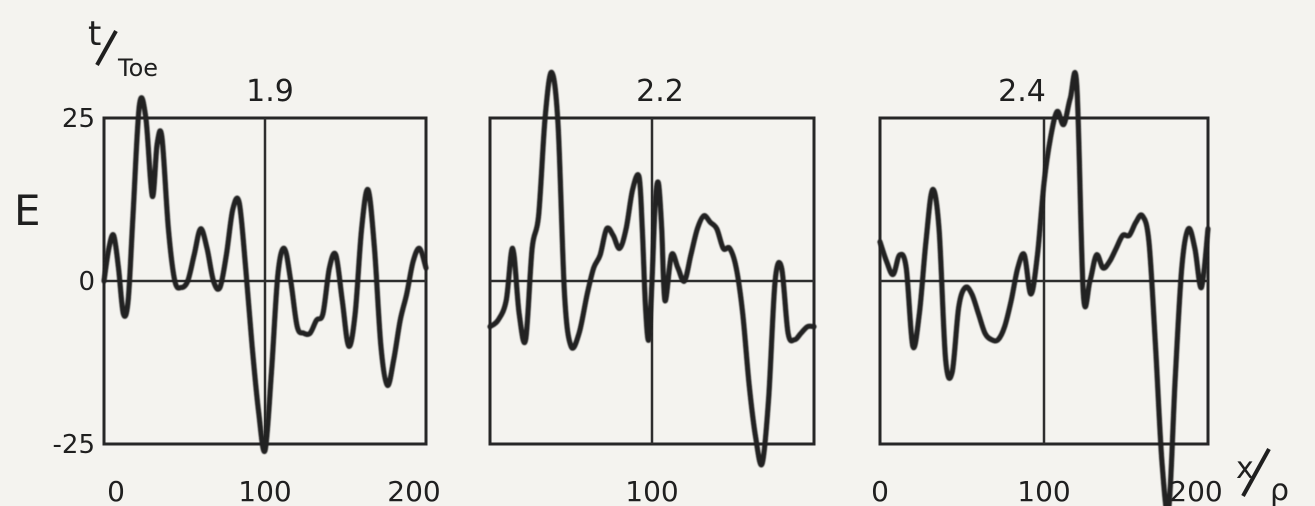 Image resolution: width=1315 pixels, height=506 pixels. I want to click on panel-1-title: 1.9, so click(270, 91).